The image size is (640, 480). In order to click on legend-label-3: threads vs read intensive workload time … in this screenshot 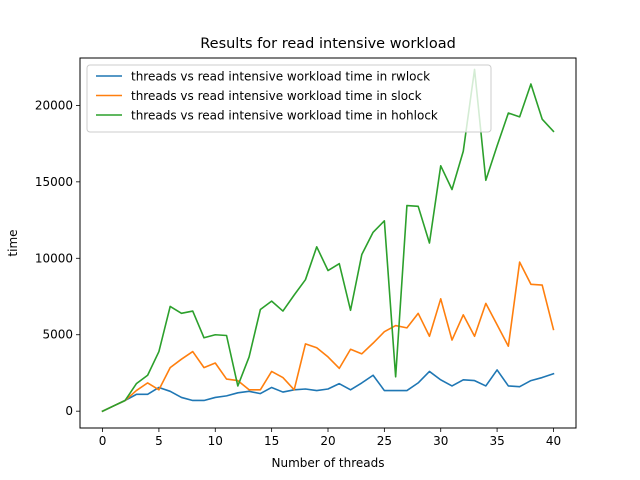, I will do `click(284, 116)`.